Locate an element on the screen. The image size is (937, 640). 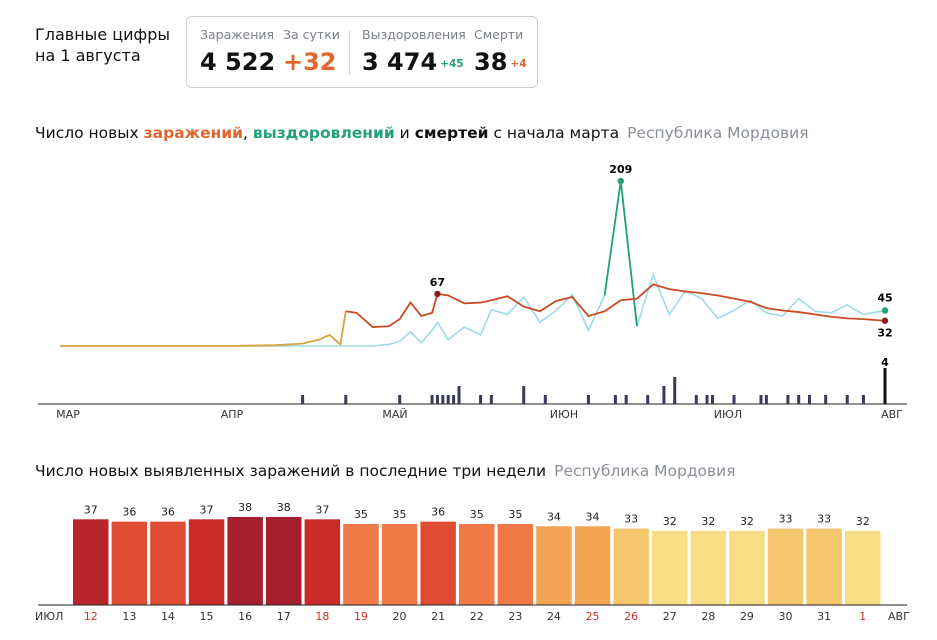
month-tick-label: ИЮЛ is located at coordinates (728, 414).